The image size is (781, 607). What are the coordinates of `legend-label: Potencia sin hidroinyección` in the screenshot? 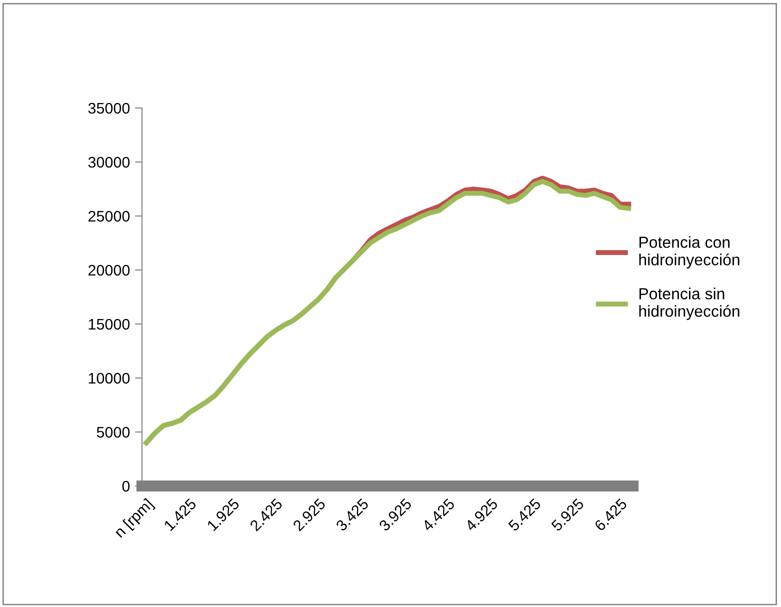 It's located at (689, 304).